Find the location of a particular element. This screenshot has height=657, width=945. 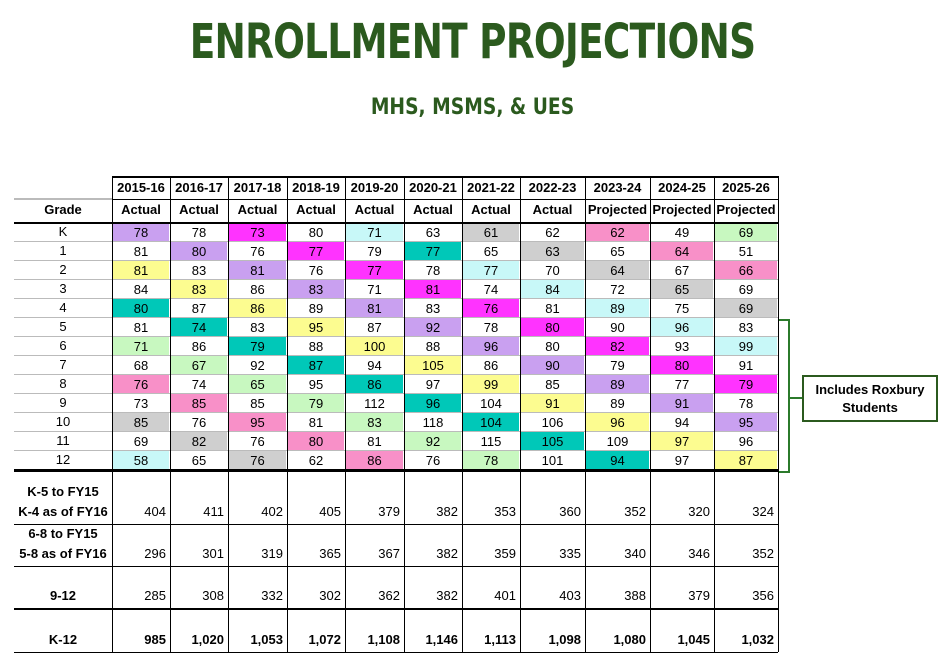

summary-value: 360 is located at coordinates (570, 511).